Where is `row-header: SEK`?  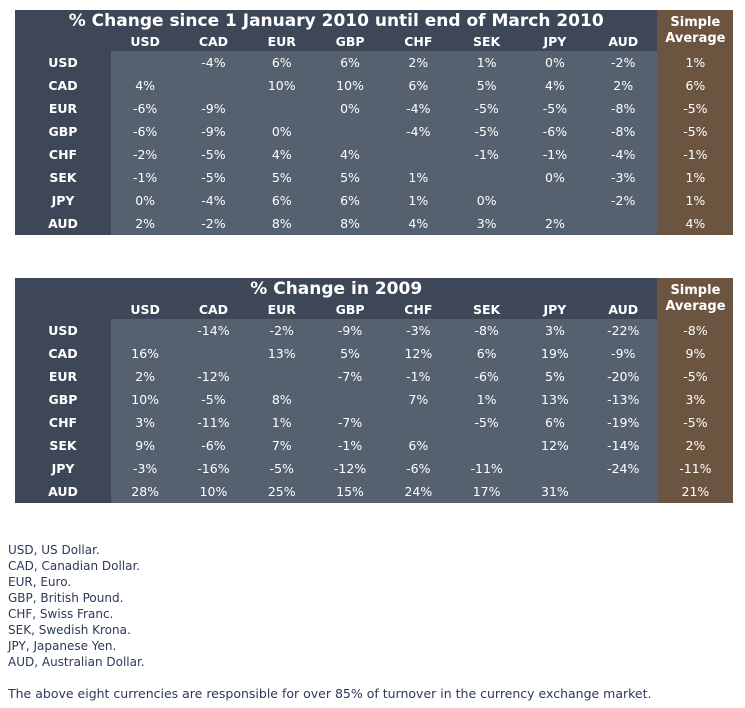
row-header: SEK is located at coordinates (63, 445).